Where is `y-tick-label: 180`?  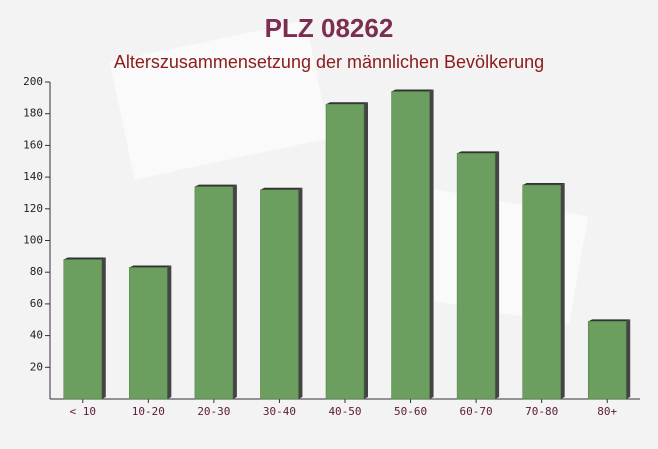
y-tick-label: 180 is located at coordinates (33, 113).